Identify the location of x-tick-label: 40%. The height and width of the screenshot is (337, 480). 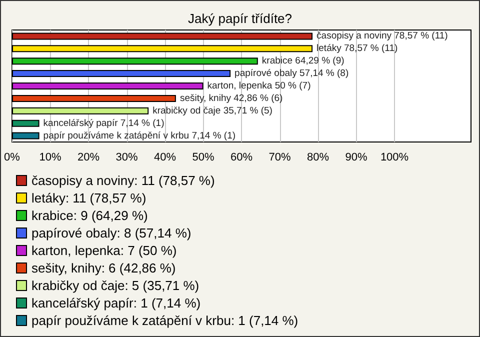
(165, 158).